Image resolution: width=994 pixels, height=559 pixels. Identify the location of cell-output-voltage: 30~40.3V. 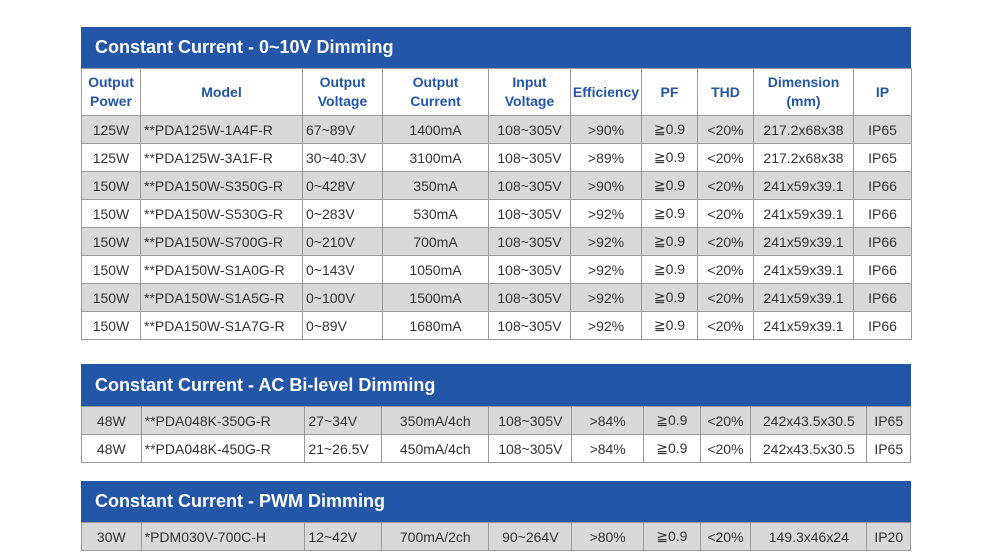
(342, 157).